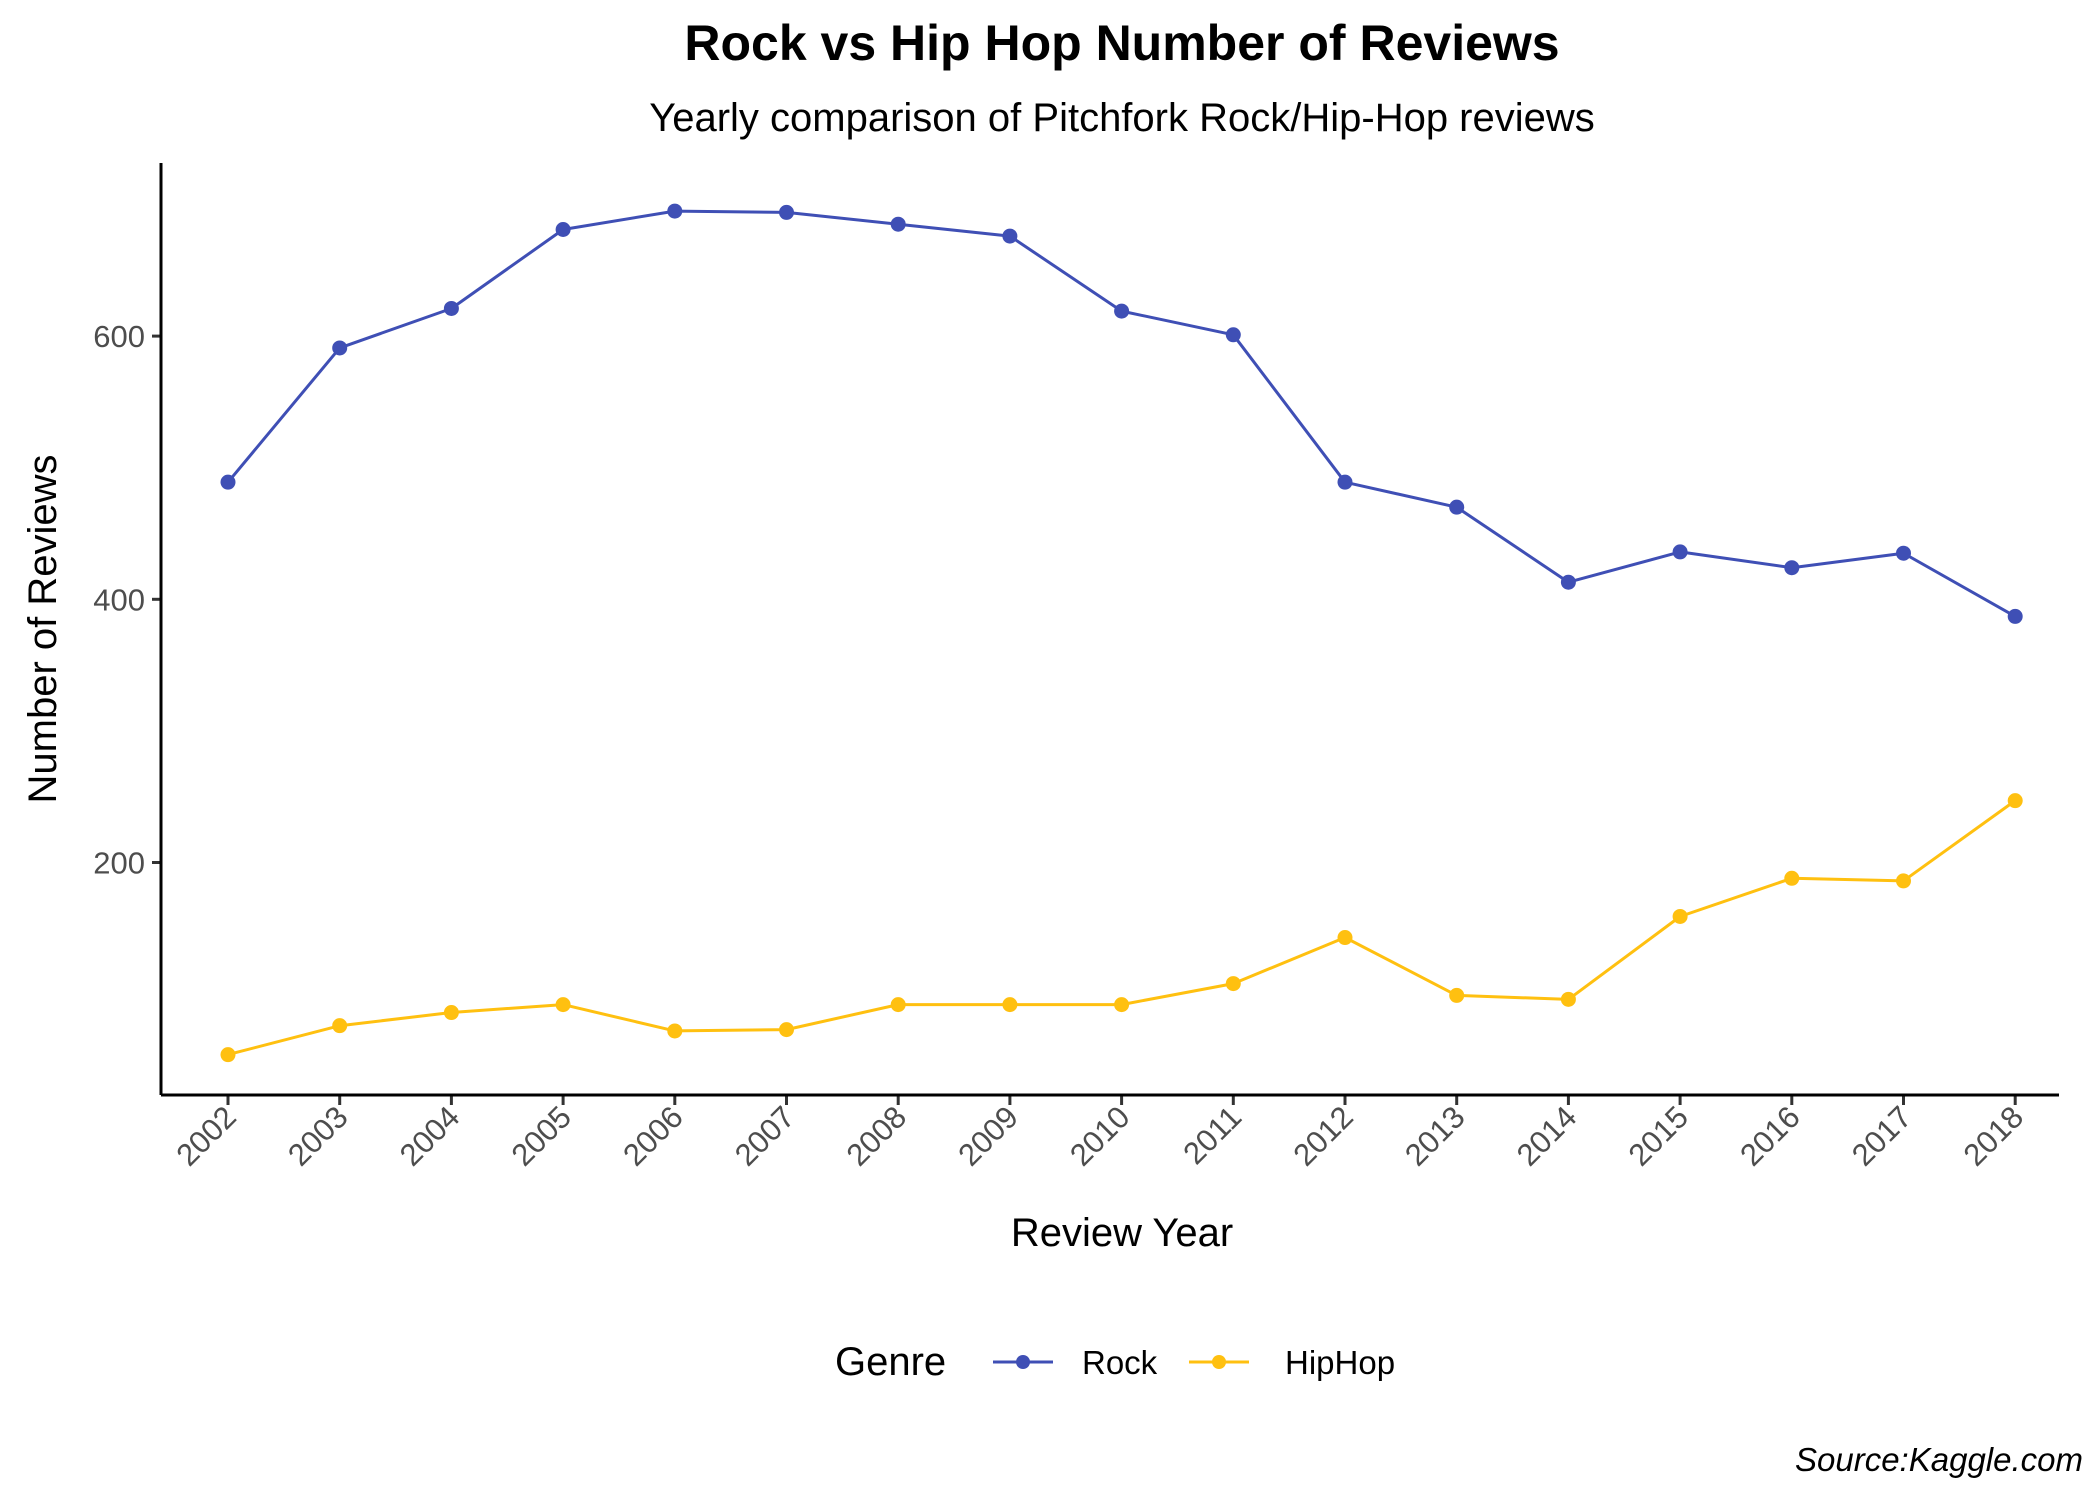 This screenshot has height=1499, width=2100. I want to click on data-point-rock-2017, so click(1903, 553).